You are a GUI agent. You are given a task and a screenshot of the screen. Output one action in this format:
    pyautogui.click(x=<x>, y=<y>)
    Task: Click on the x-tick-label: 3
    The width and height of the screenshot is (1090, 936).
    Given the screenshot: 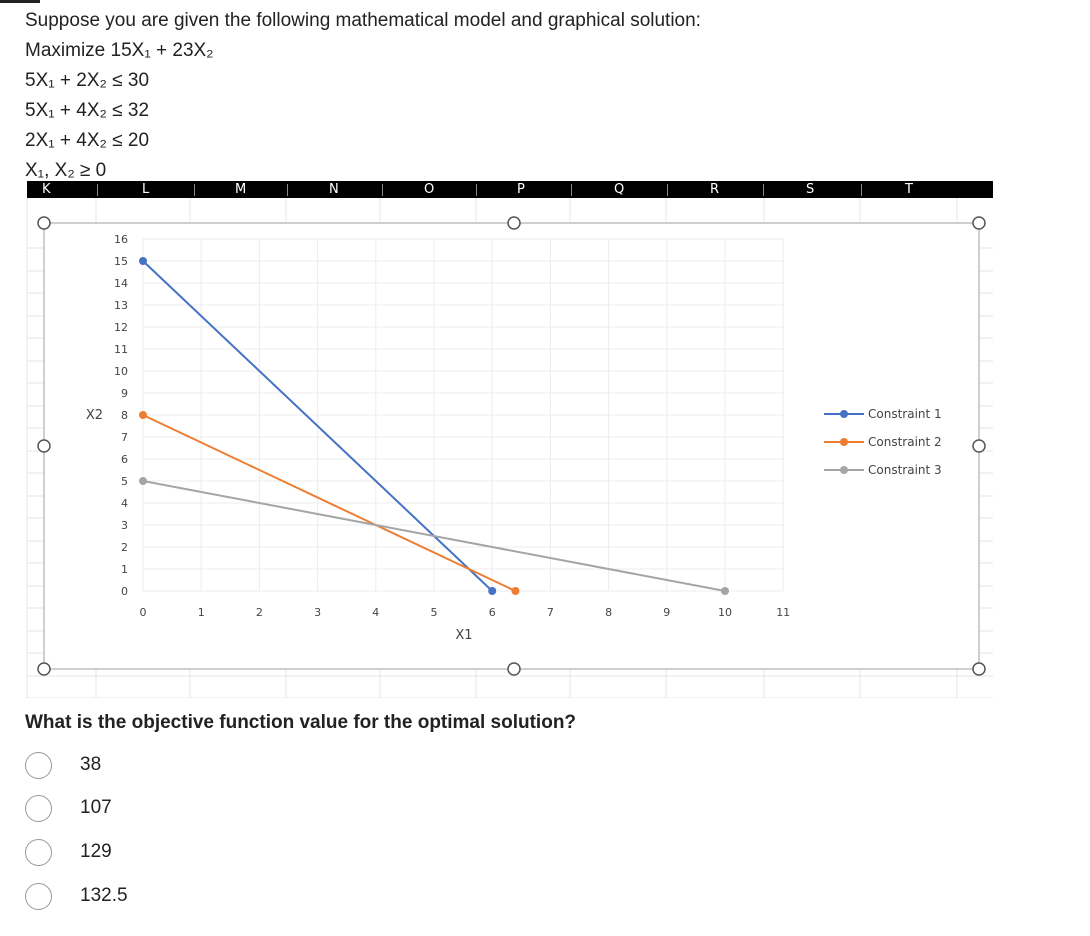 What is the action you would take?
    pyautogui.click(x=317, y=612)
    